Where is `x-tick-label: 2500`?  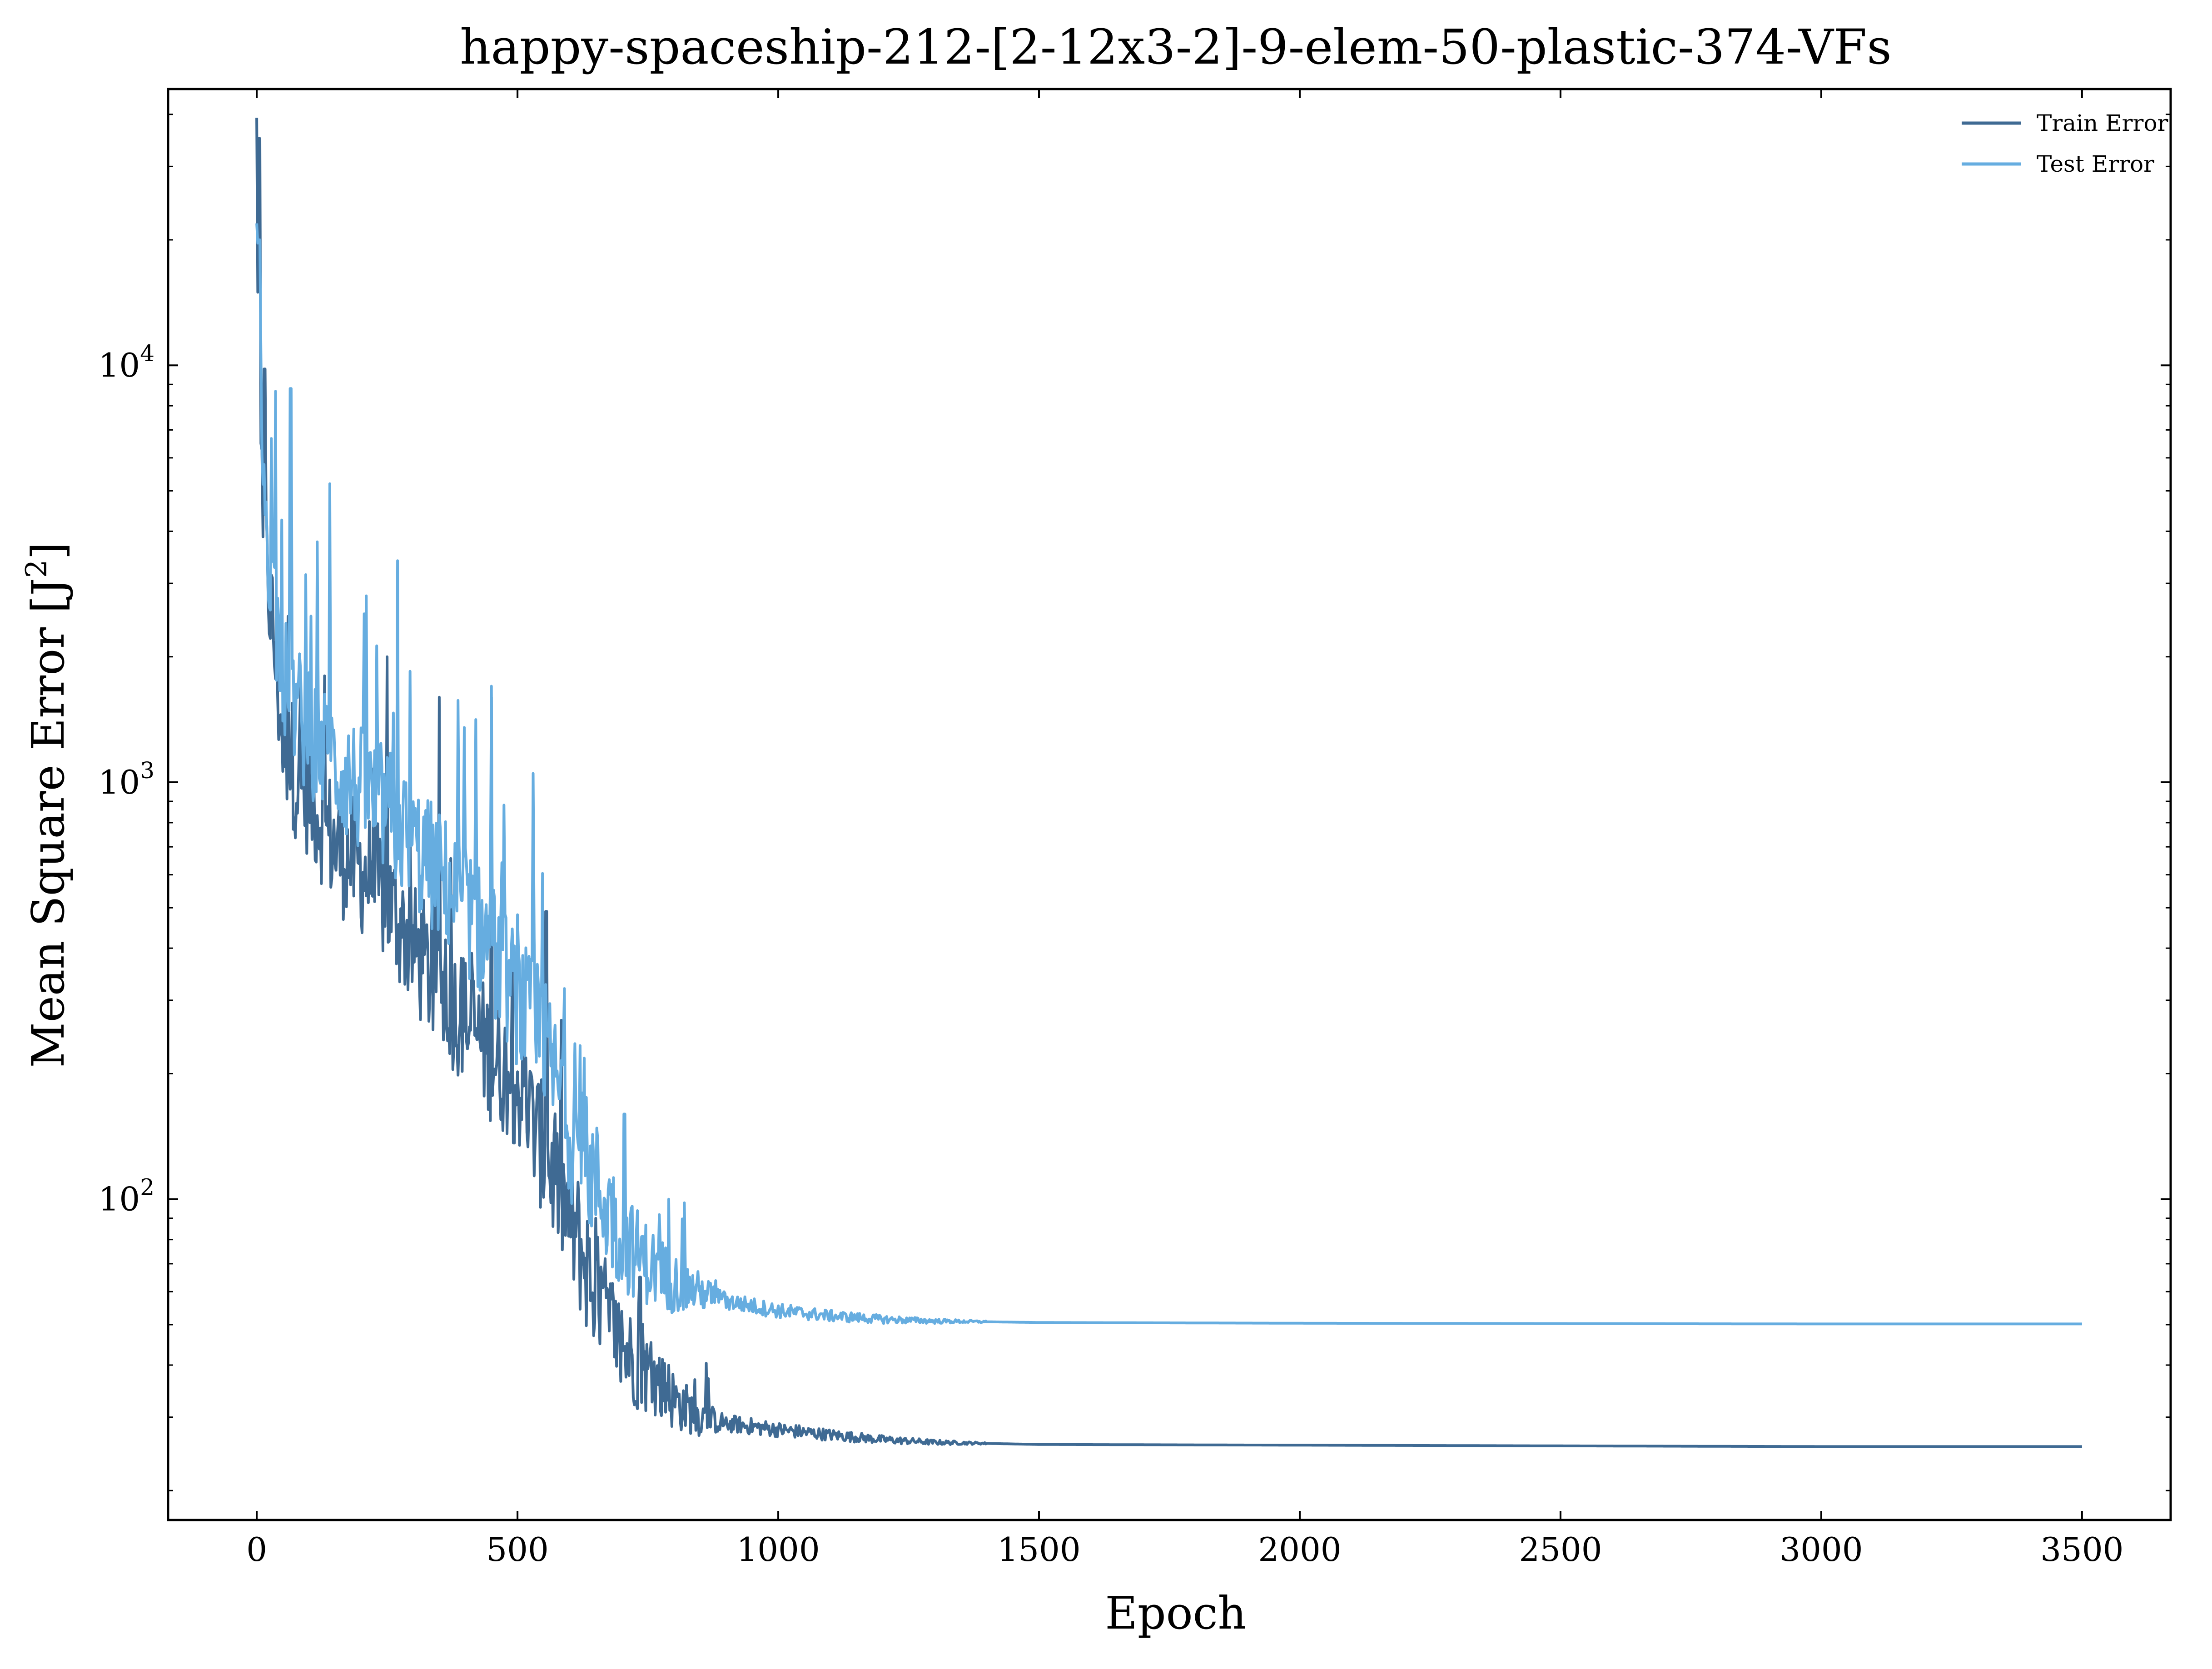
x-tick-label: 2500 is located at coordinates (1560, 1549).